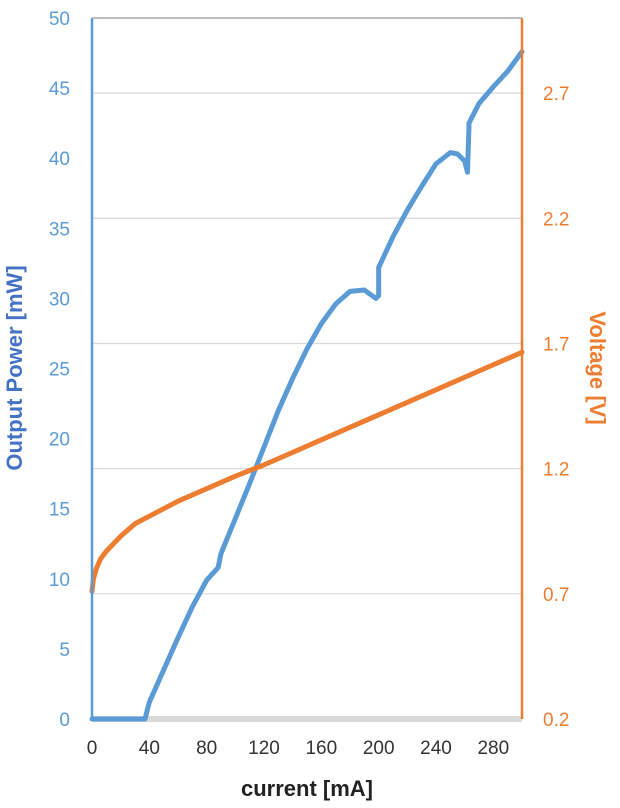 Image resolution: width=620 pixels, height=808 pixels. I want to click on left-tick-label: 35, so click(59, 229).